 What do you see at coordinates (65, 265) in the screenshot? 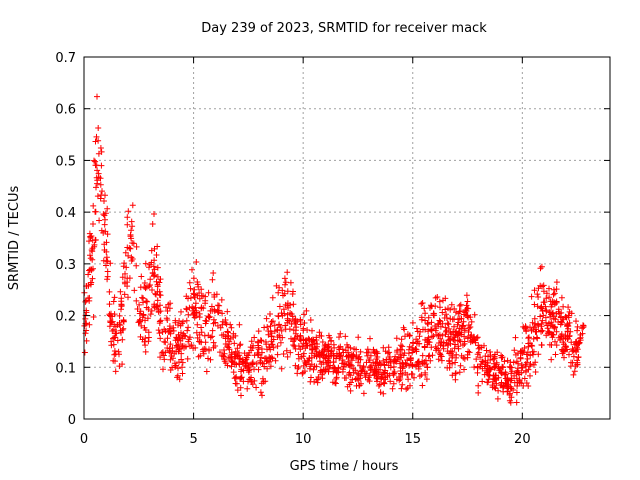
I see `y-tick-label: 0.3` at bounding box center [65, 265].